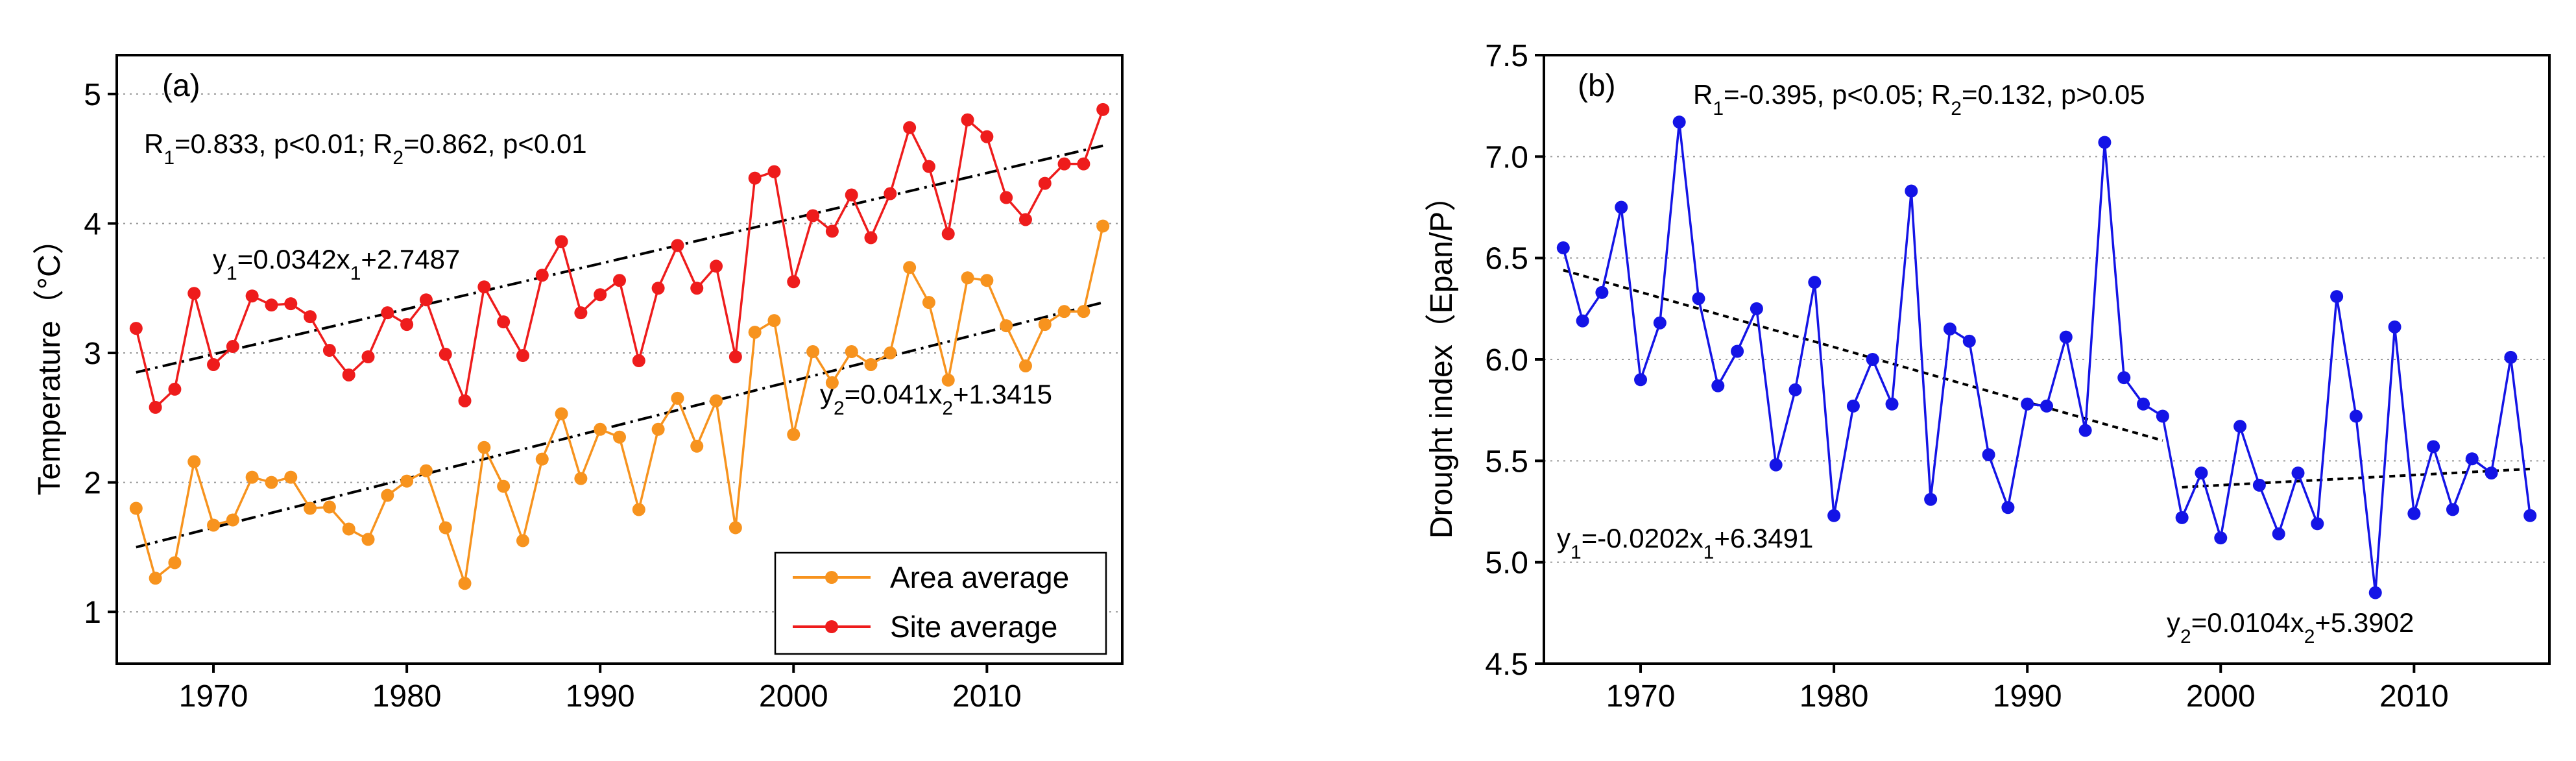 This screenshot has height=761, width=2576. What do you see at coordinates (1815, 282) in the screenshot?
I see `data-point-drought-index-1979` at bounding box center [1815, 282].